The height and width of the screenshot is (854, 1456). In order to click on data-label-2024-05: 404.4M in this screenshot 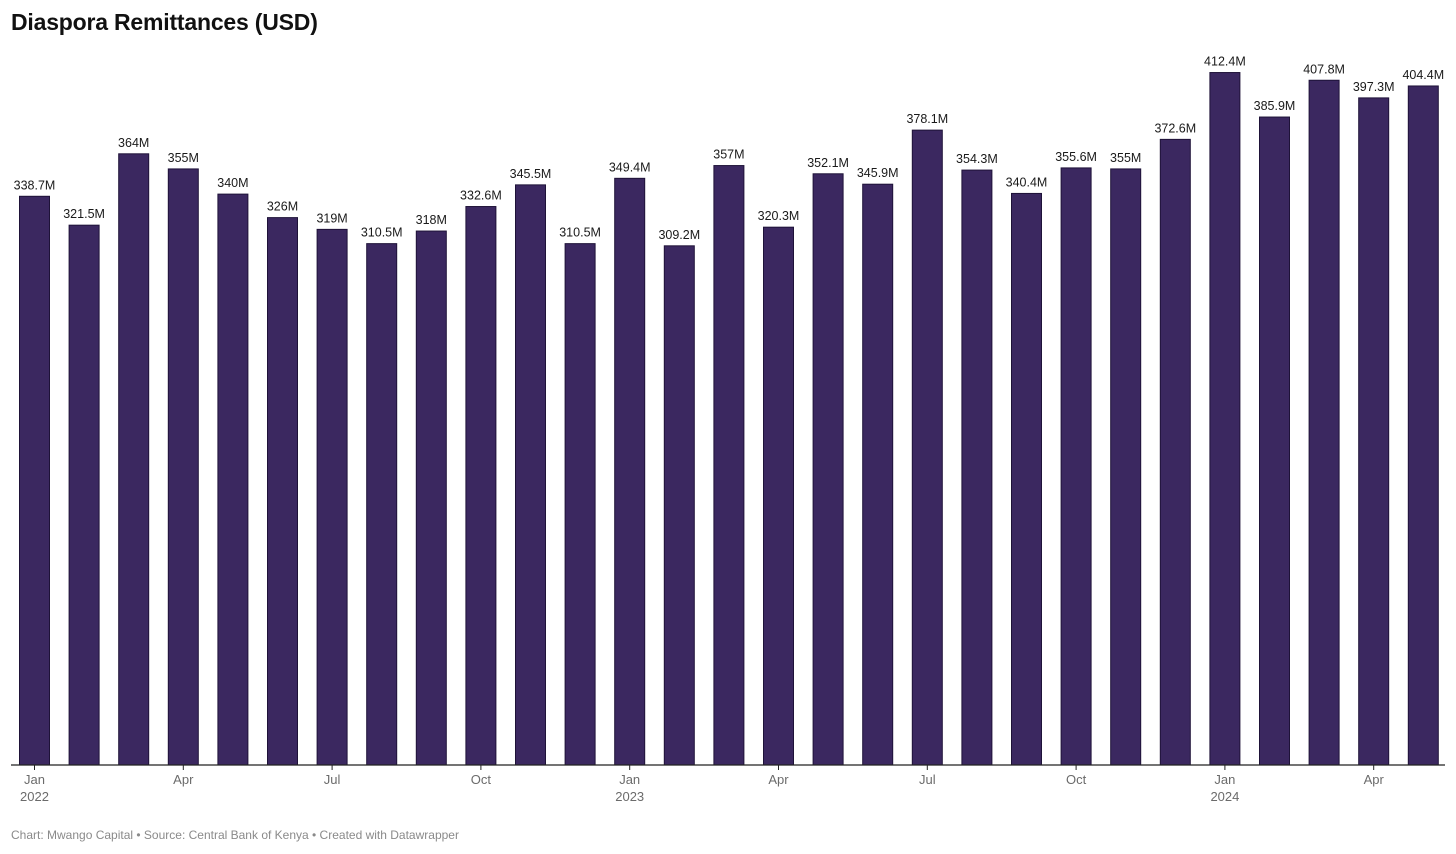, I will do `click(1423, 75)`.